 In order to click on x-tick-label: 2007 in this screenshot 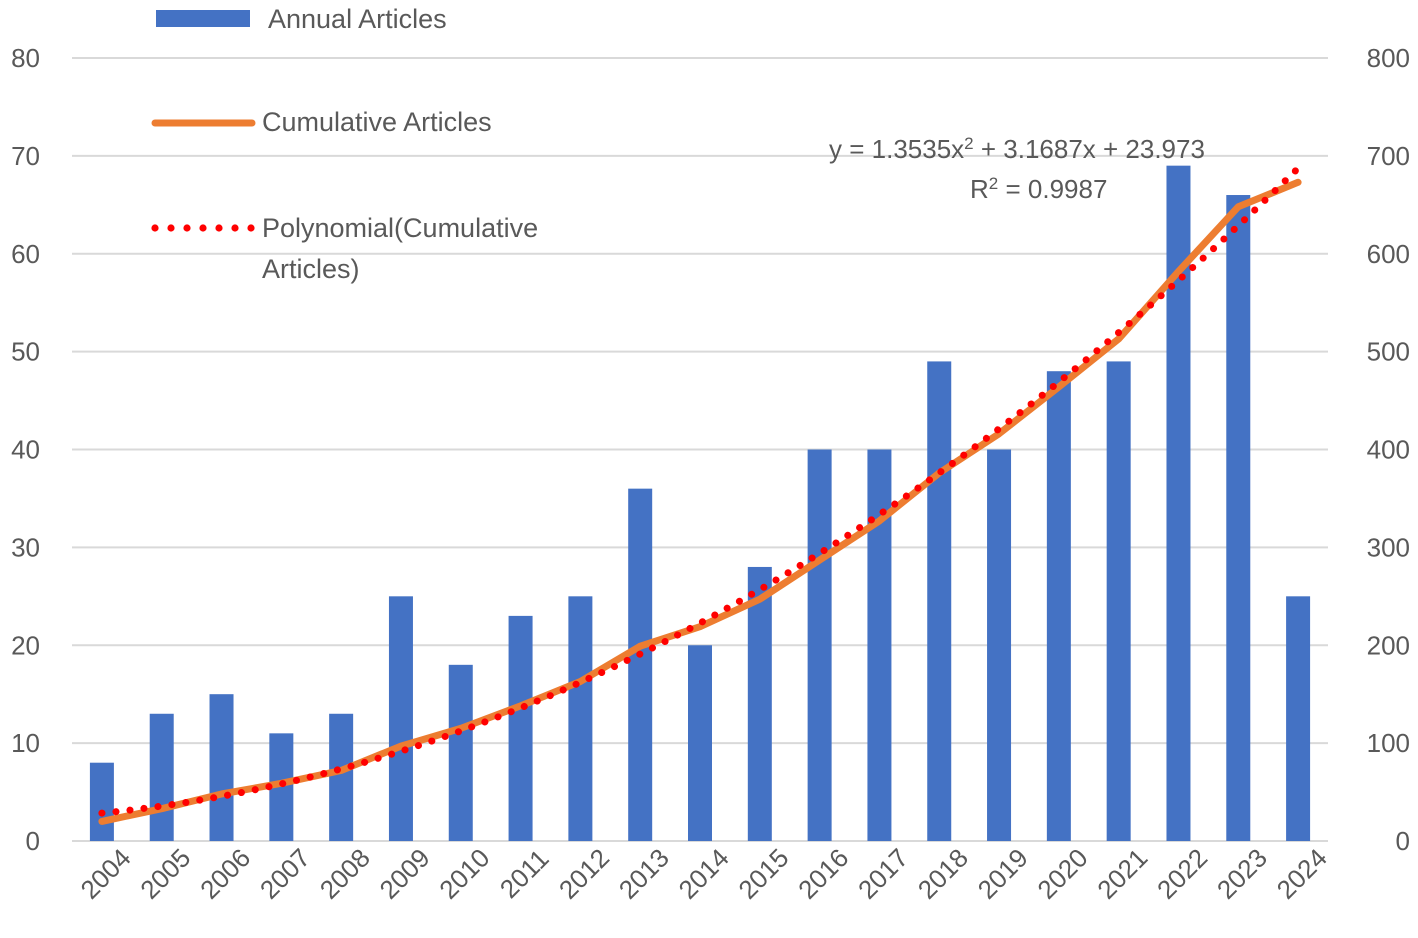, I will do `click(285, 874)`.